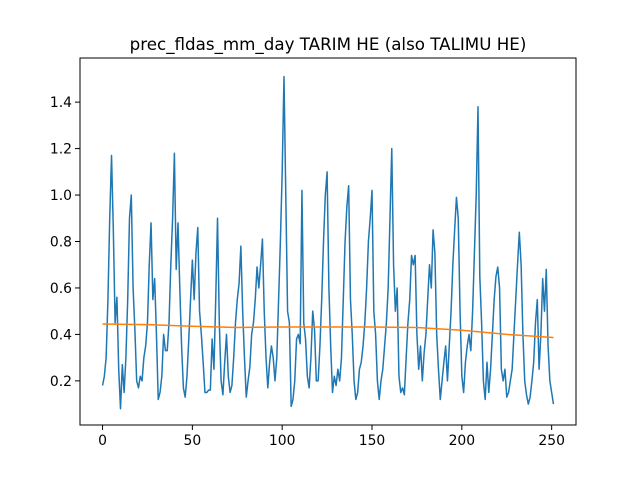  I want to click on x-tick-label: 250, so click(551, 441).